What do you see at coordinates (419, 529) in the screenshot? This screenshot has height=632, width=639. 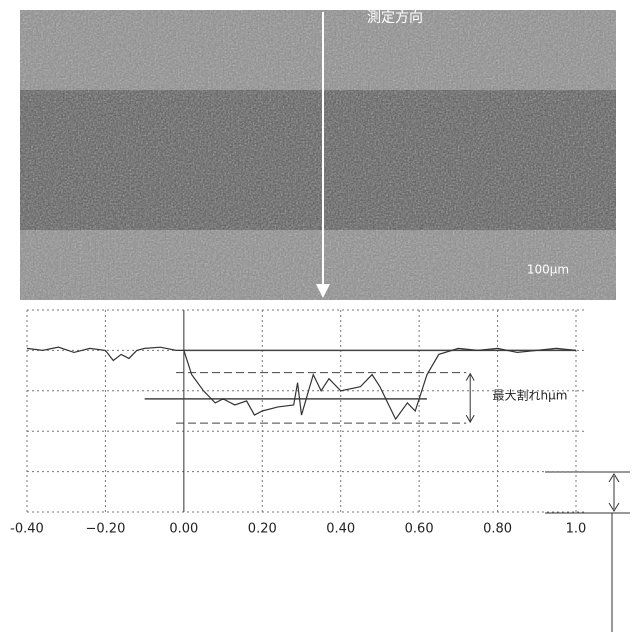 I see `x-tick-label: 0.60` at bounding box center [419, 529].